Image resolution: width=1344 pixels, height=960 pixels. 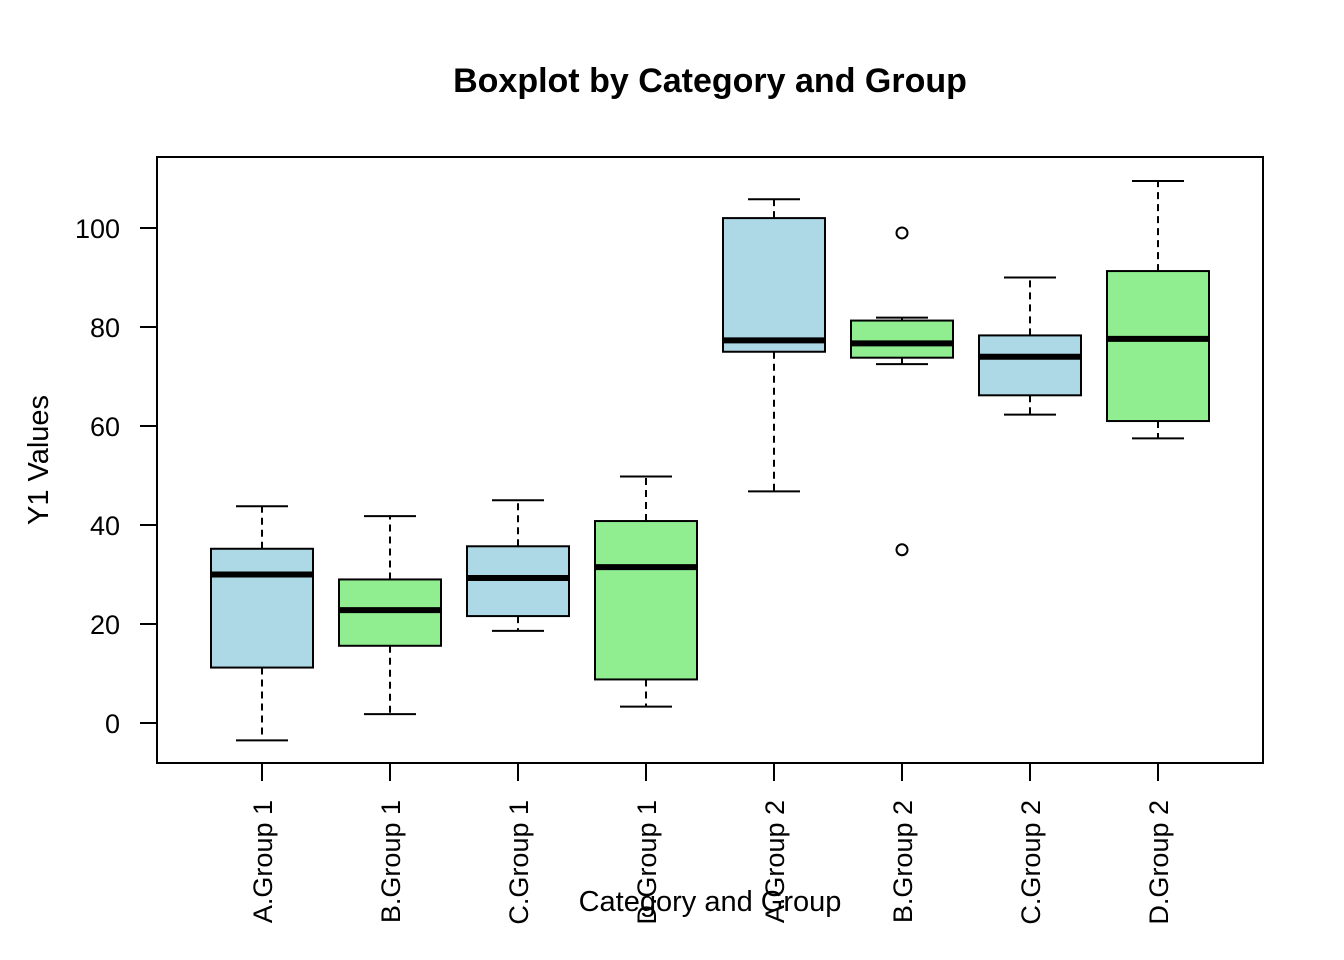 What do you see at coordinates (1031, 862) in the screenshot?
I see `x-tick-label: C.Group 2` at bounding box center [1031, 862].